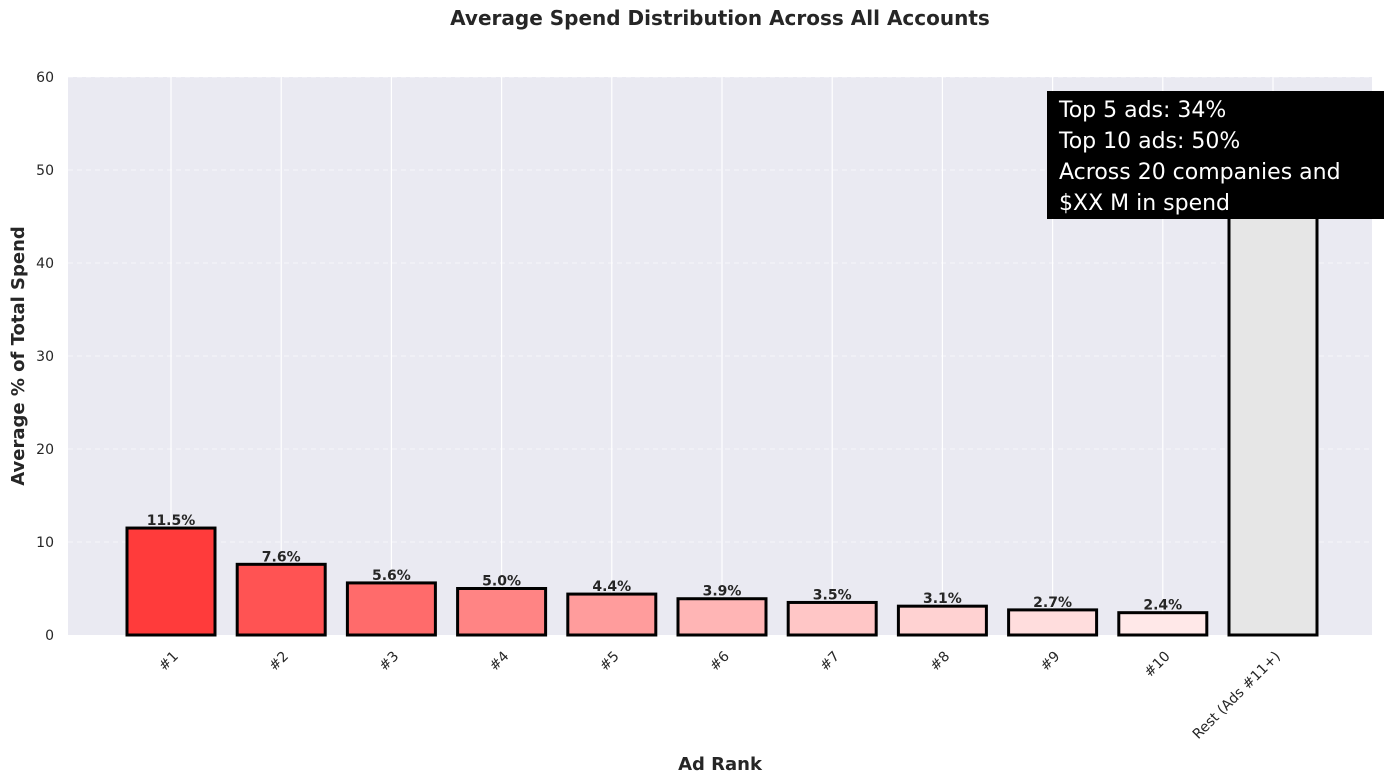 The width and height of the screenshot is (1384, 784). Describe the element at coordinates (45, 543) in the screenshot. I see `y-tick-label: 10` at that location.